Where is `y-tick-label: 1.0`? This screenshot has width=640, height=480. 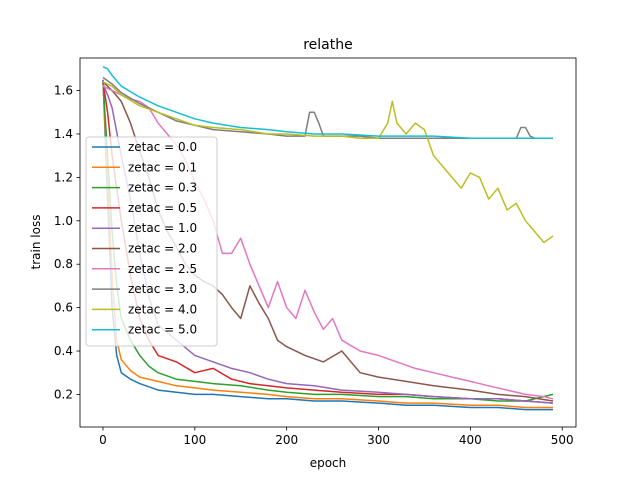 y-tick-label: 1.0 is located at coordinates (63, 221).